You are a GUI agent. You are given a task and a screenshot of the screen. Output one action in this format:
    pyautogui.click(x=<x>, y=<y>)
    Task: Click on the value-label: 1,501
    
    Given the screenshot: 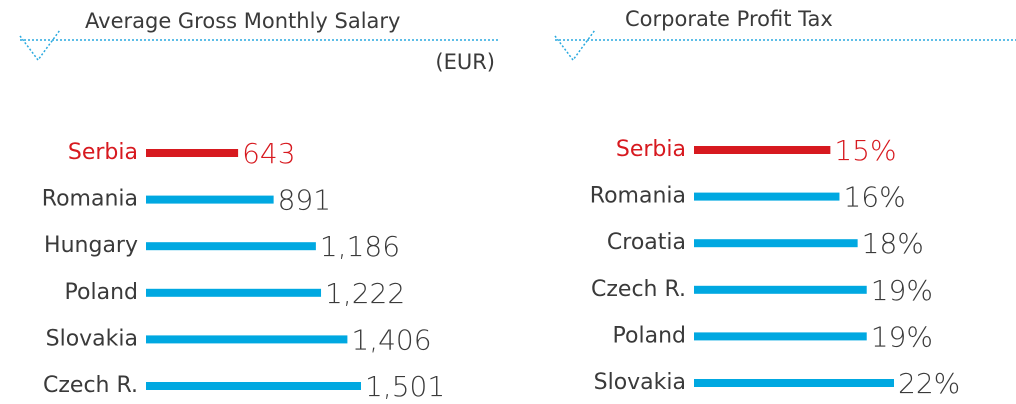 What is the action you would take?
    pyautogui.click(x=405, y=386)
    